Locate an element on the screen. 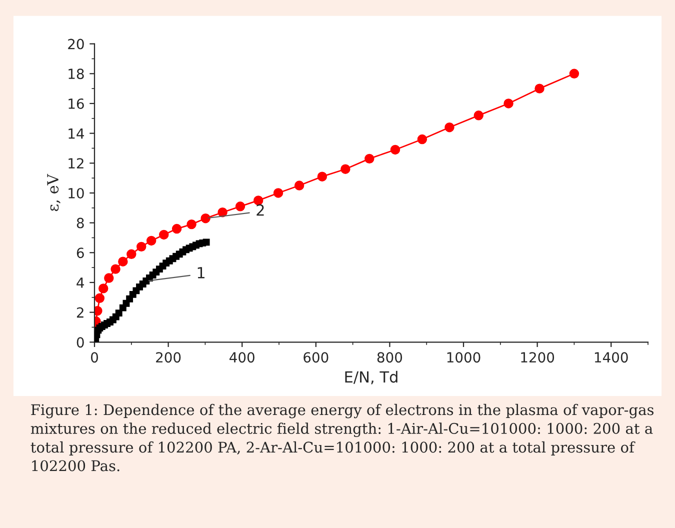 This screenshot has width=675, height=528. y-tick-label: 18 is located at coordinates (76, 74).